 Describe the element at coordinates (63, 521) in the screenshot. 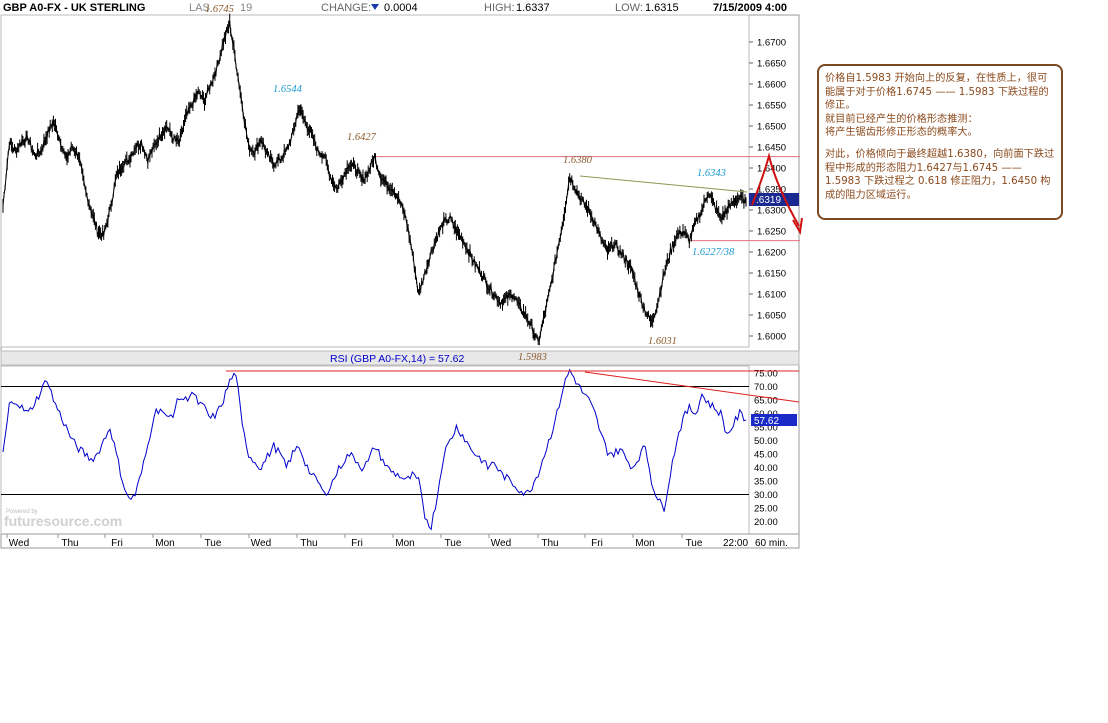

I see `watermark-logo: futuresource.com` at that location.